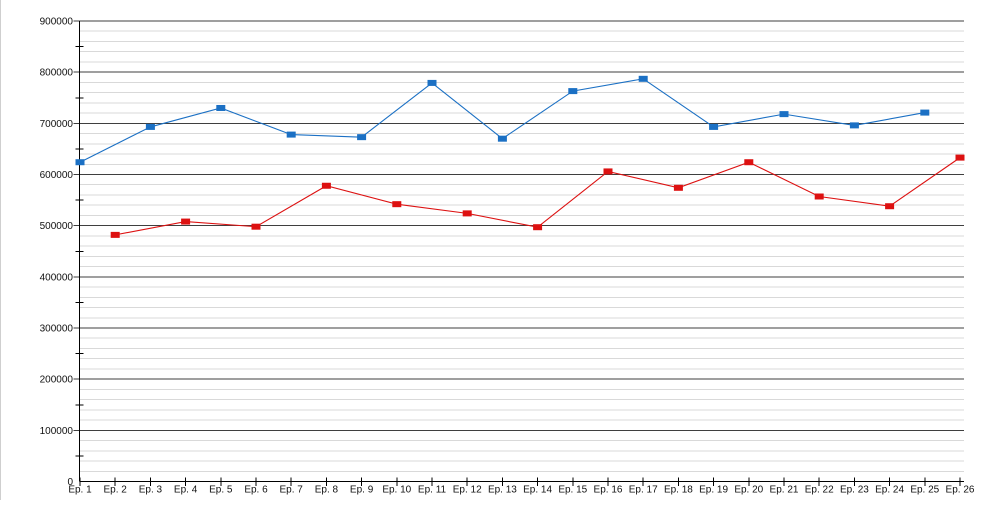  I want to click on x-axis-tick-label: Ep. 9, so click(362, 490).